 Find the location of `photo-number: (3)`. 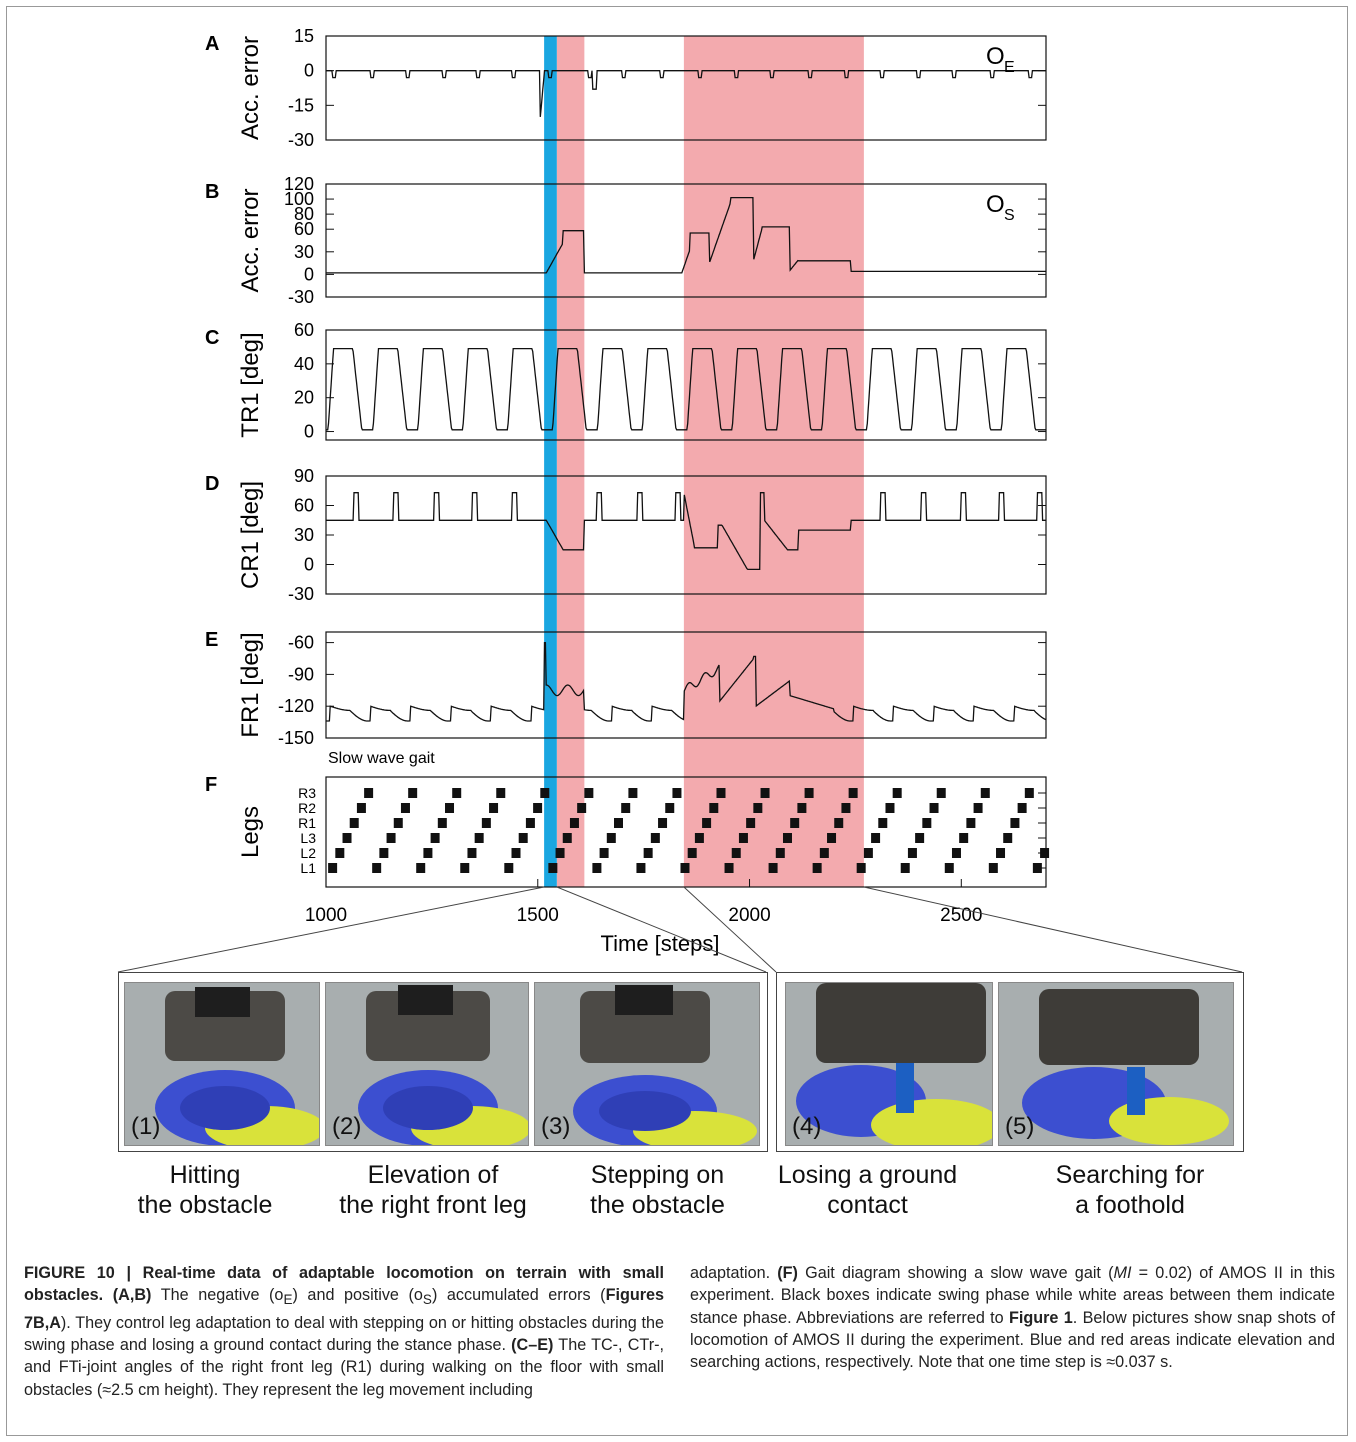

photo-number: (3) is located at coordinates (556, 1126).